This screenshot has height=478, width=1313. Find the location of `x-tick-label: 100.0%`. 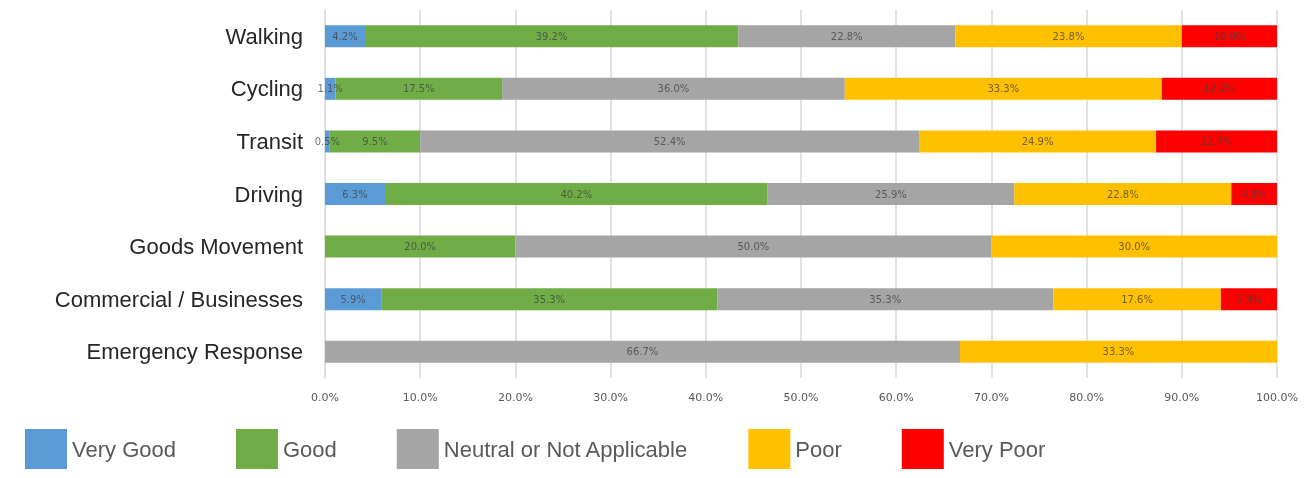

x-tick-label: 100.0% is located at coordinates (1277, 397).